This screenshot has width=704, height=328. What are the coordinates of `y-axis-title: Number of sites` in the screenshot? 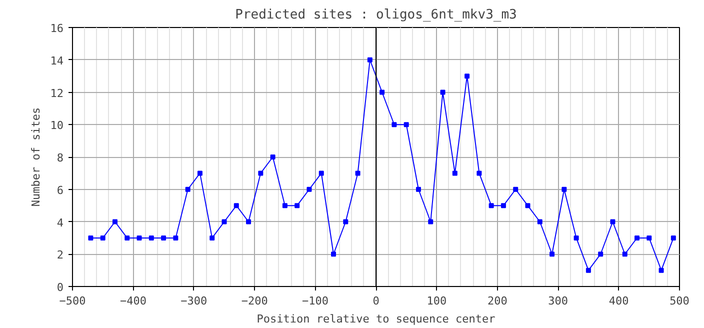 It's located at (35, 157).